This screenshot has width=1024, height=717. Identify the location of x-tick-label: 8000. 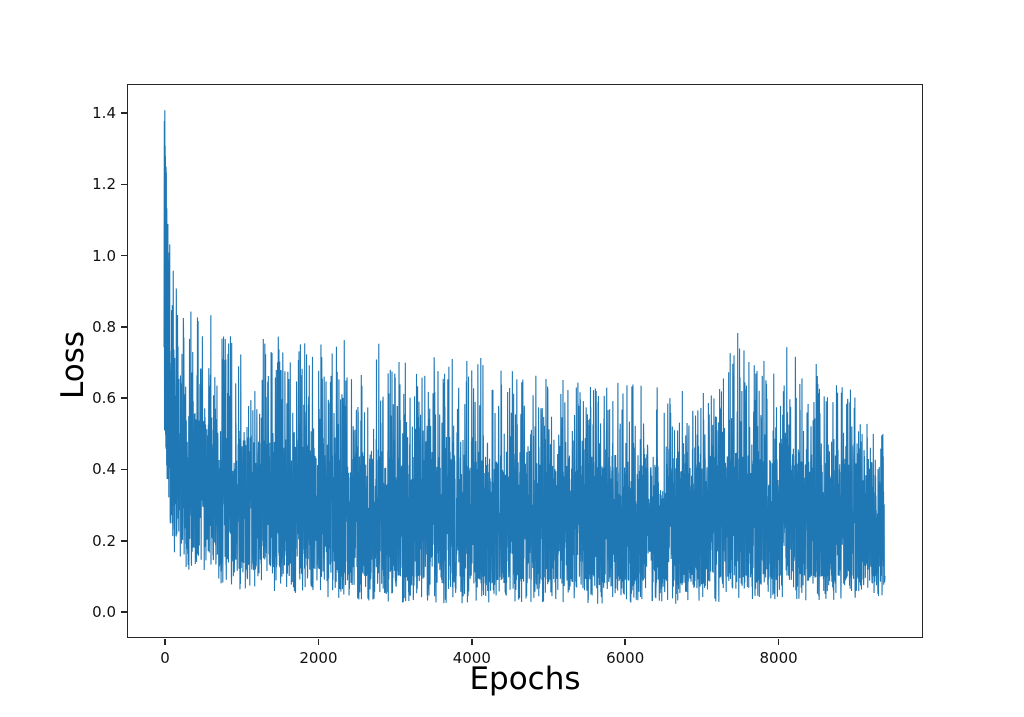
(778, 658).